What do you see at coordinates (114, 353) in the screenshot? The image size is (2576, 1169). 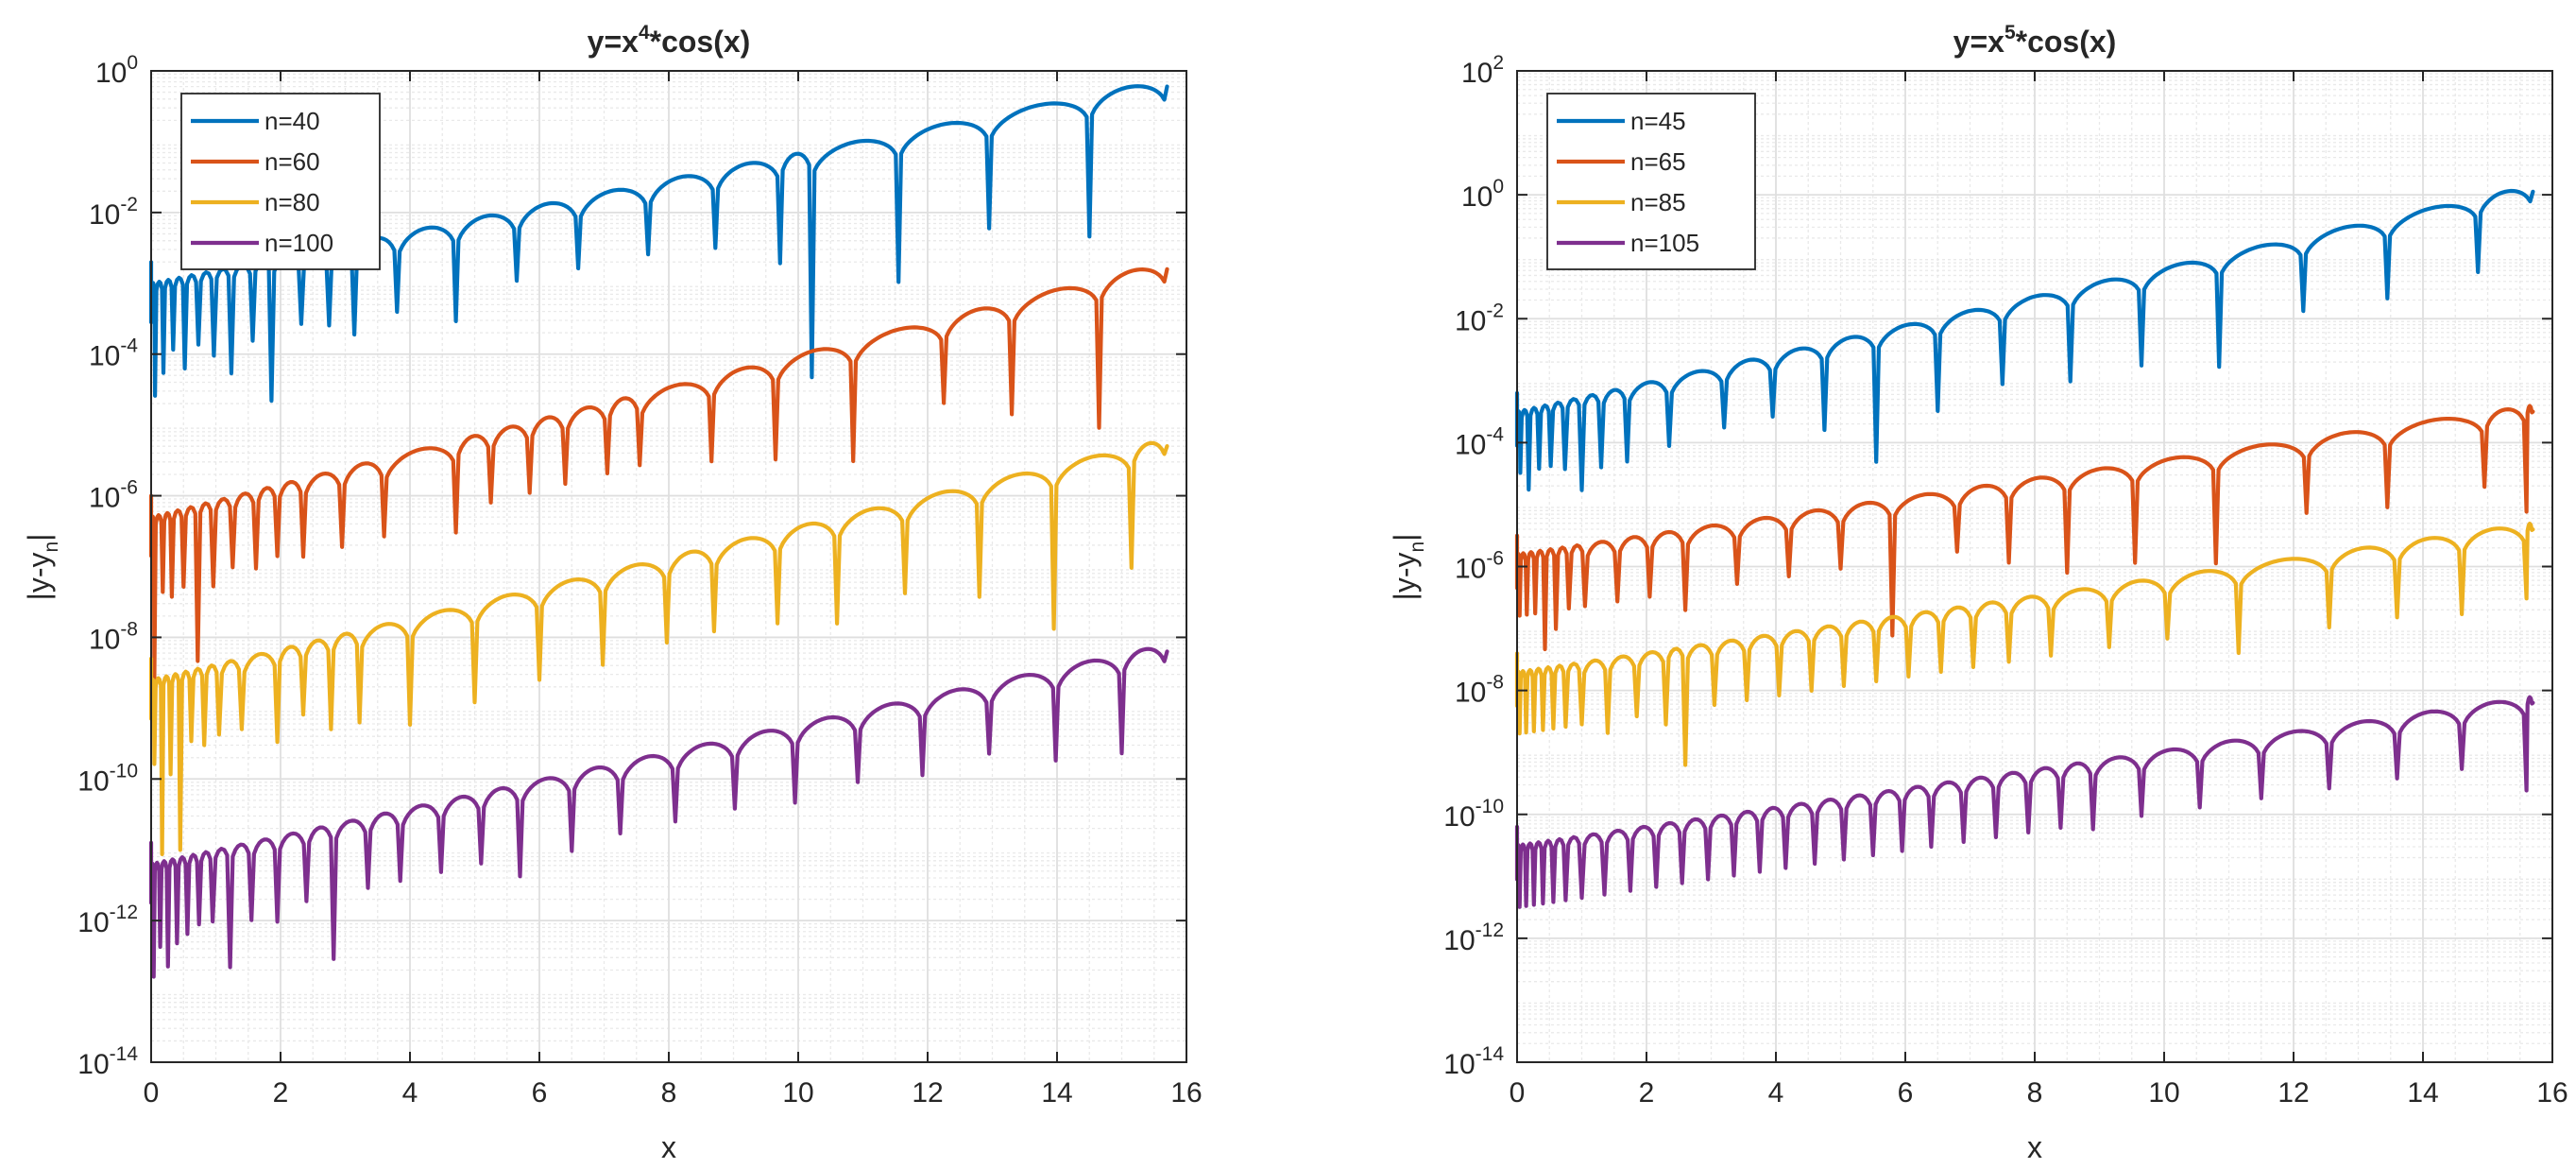 I see `y-tick-label-left: 10⁻⁴` at bounding box center [114, 353].